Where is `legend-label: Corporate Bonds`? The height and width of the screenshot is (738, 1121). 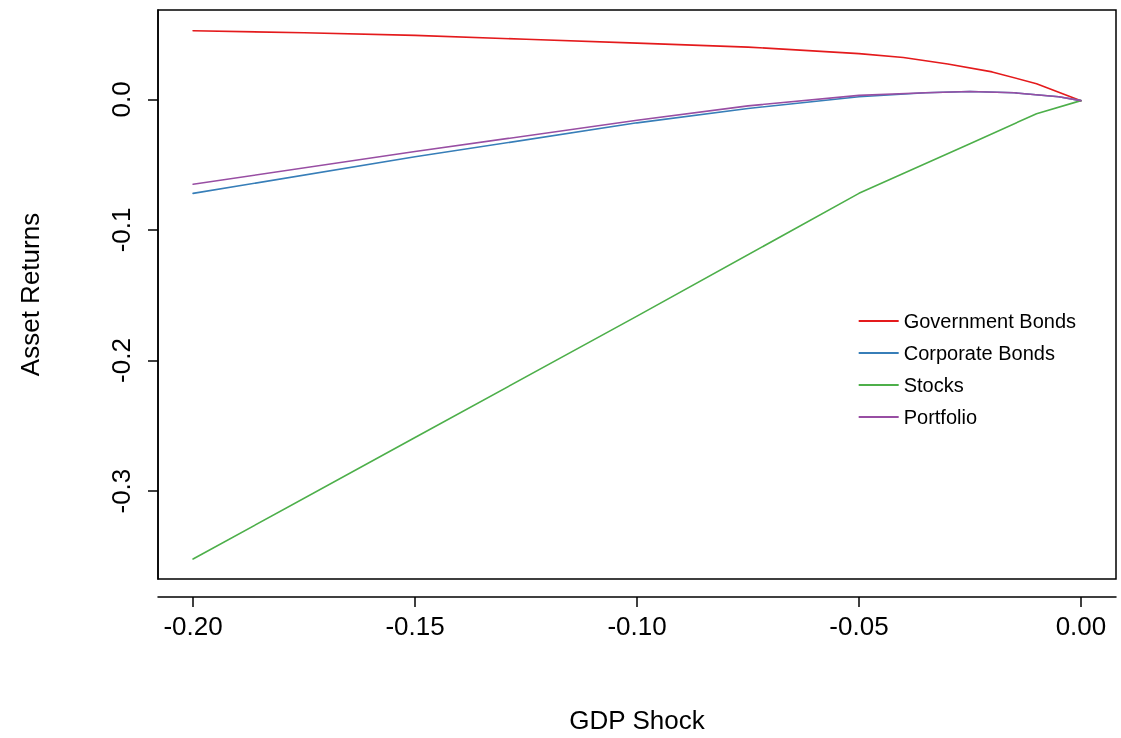 legend-label: Corporate Bonds is located at coordinates (979, 353).